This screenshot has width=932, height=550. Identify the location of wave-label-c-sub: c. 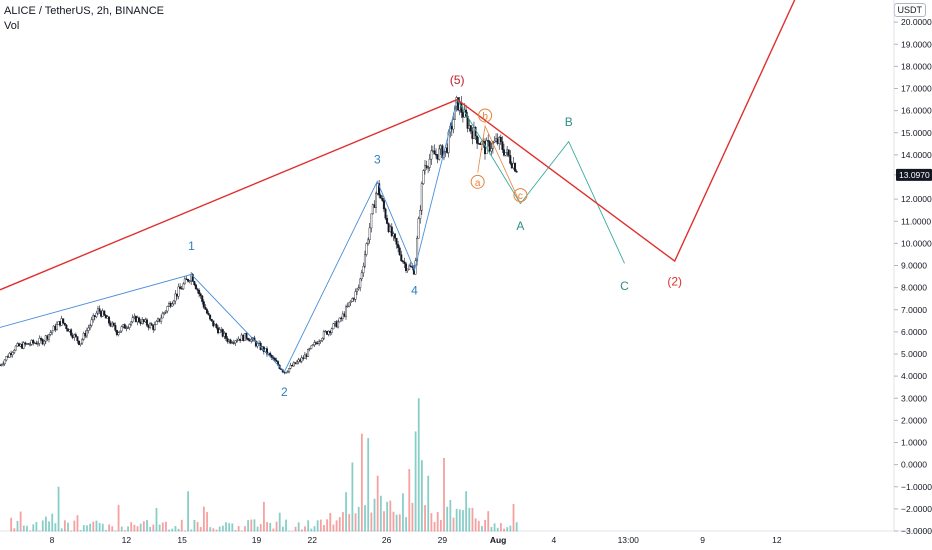
(520, 196).